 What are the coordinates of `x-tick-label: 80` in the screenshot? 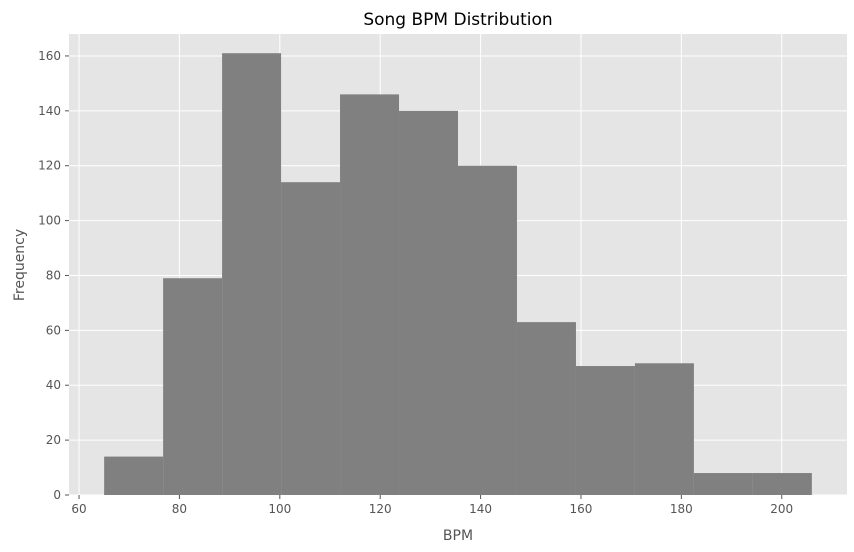 It's located at (179, 509).